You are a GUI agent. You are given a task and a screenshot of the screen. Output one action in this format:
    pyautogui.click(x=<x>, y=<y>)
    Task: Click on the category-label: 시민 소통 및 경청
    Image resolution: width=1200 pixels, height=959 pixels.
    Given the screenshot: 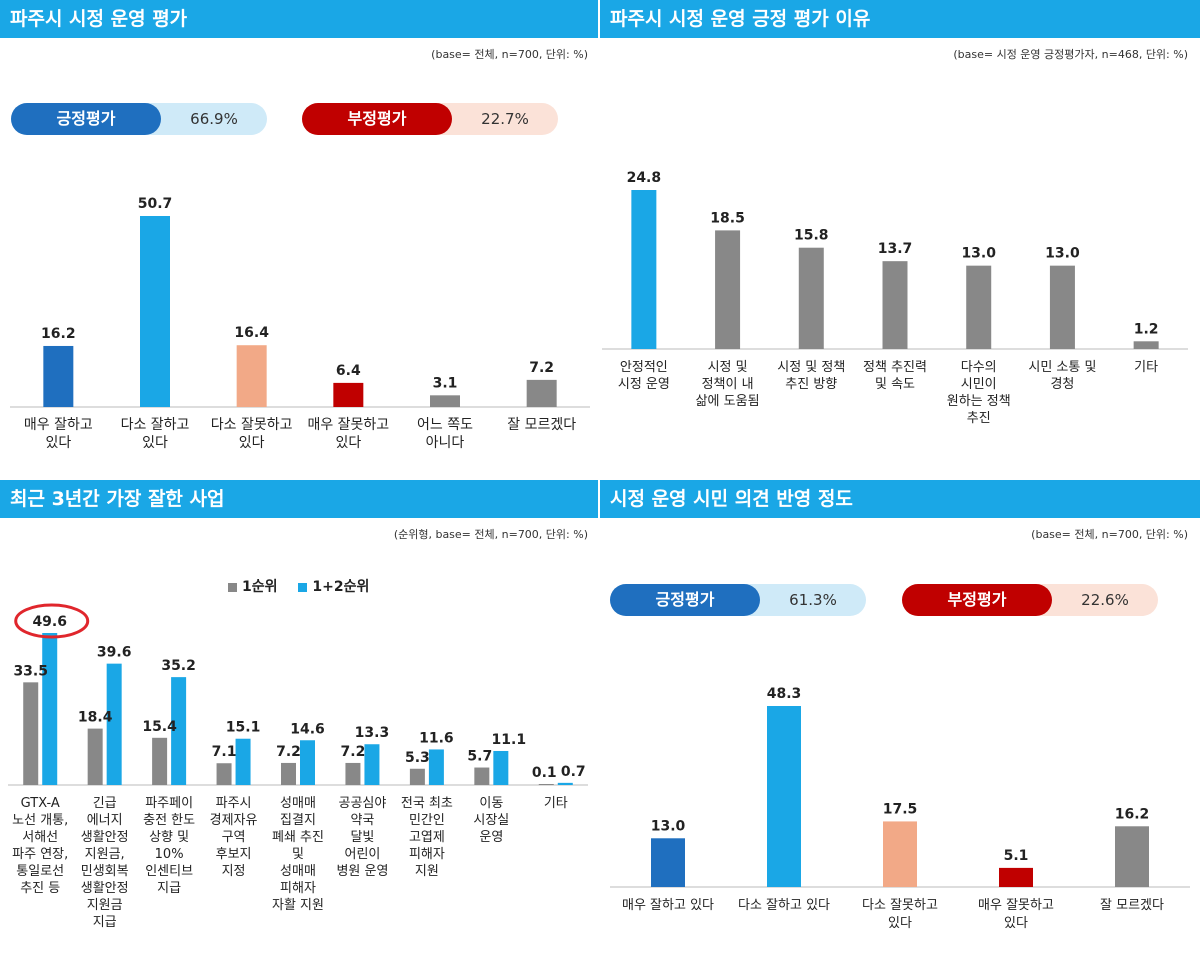 What is the action you would take?
    pyautogui.click(x=1062, y=376)
    